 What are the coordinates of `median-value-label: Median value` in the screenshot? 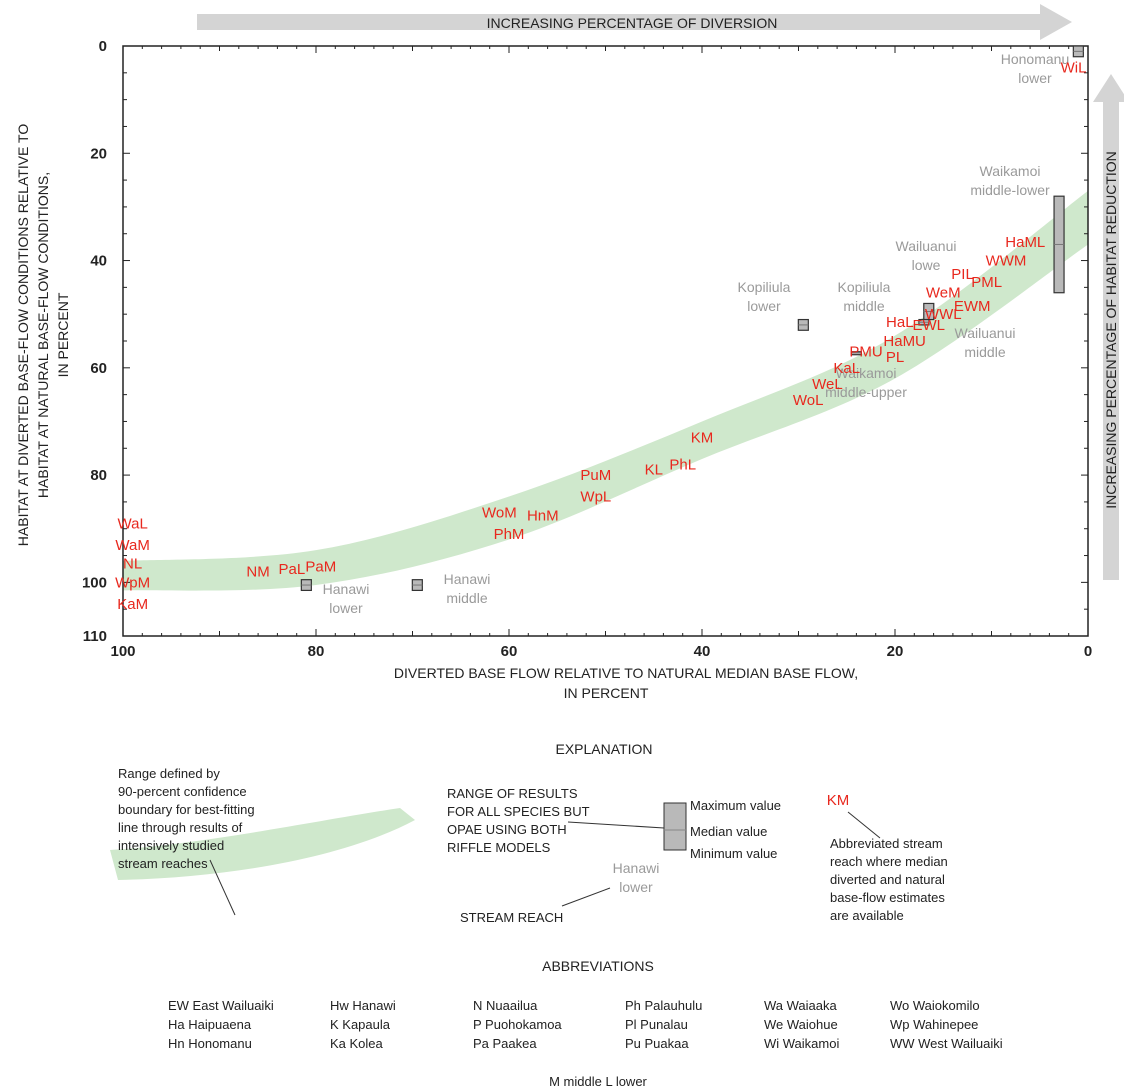 It's located at (728, 831).